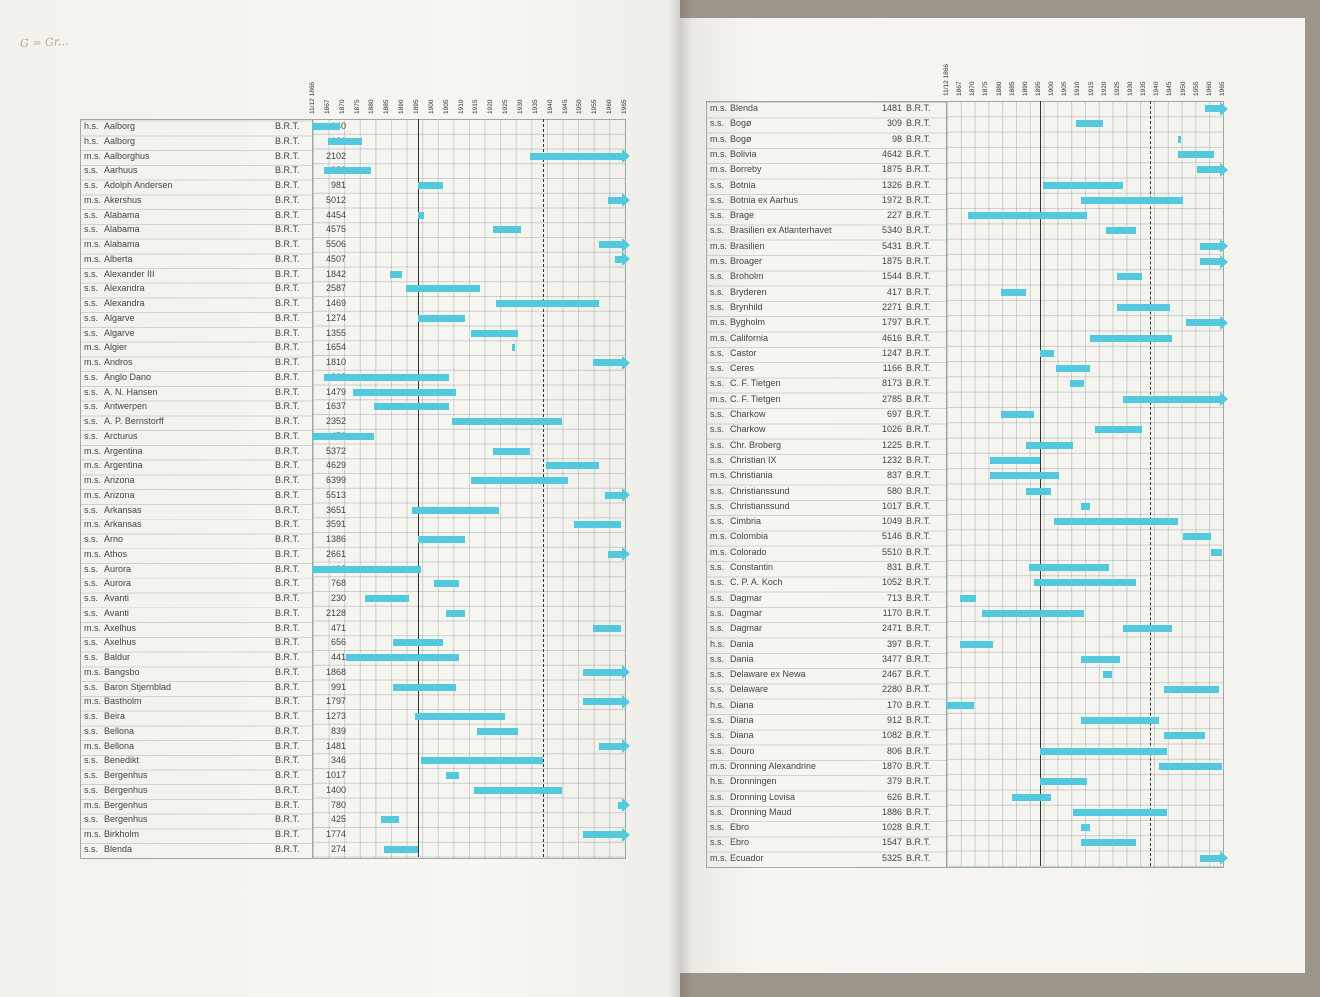  I want to click on left-label-column, so click(196, 489).